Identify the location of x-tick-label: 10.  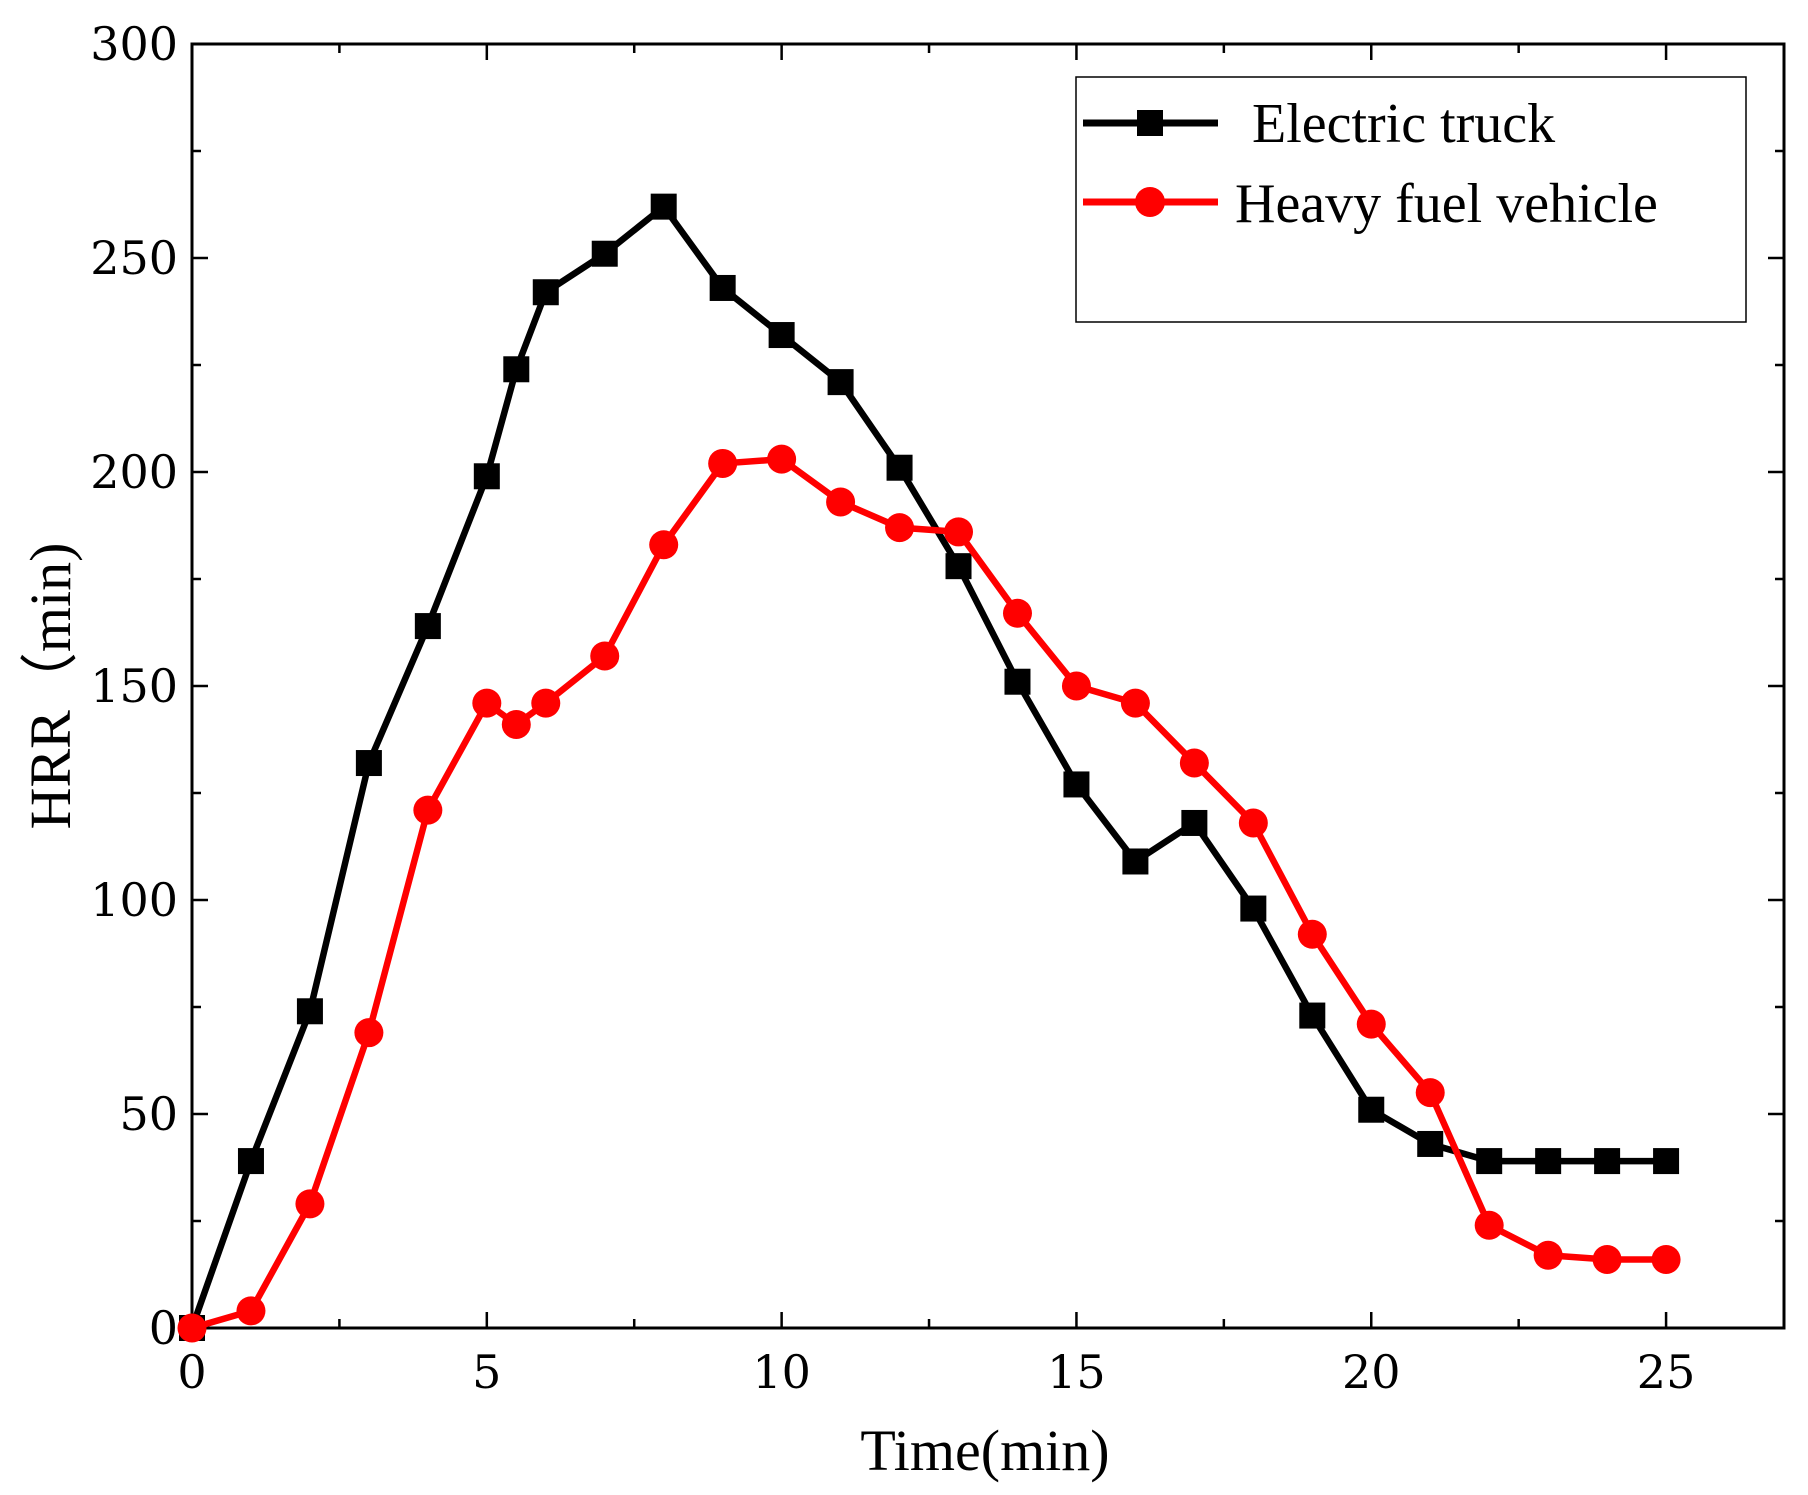
(781, 1372).